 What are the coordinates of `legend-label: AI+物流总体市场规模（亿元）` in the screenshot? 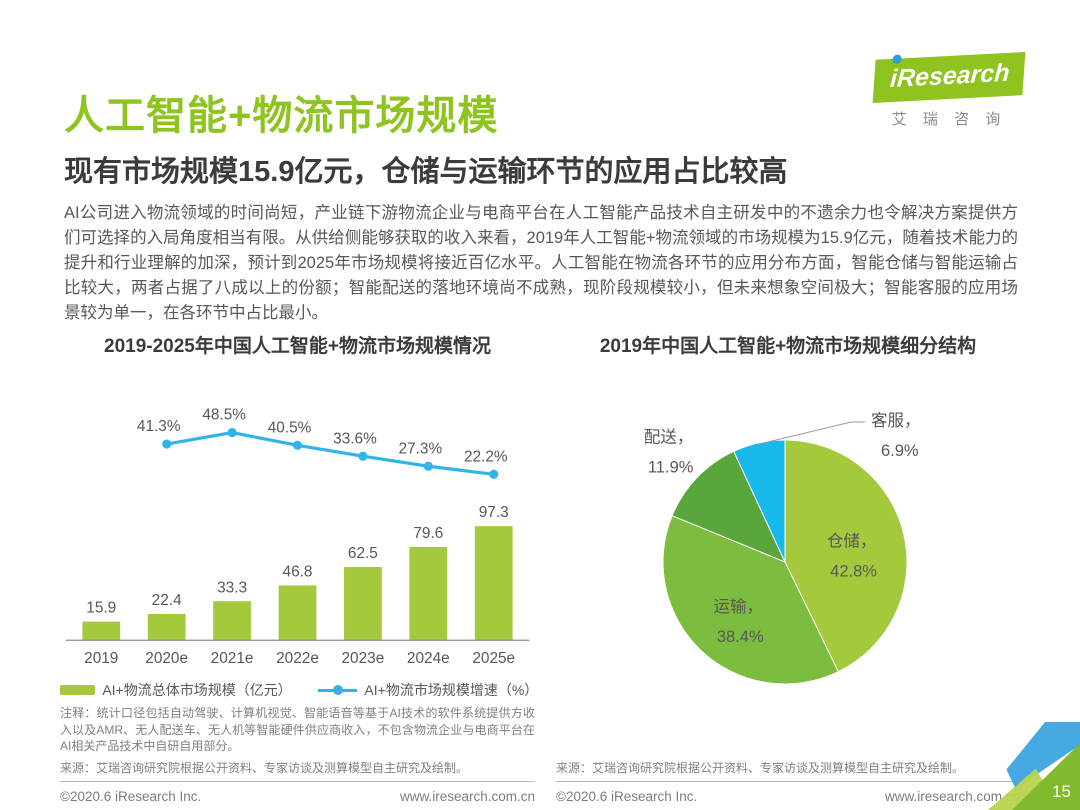 It's located at (197, 690).